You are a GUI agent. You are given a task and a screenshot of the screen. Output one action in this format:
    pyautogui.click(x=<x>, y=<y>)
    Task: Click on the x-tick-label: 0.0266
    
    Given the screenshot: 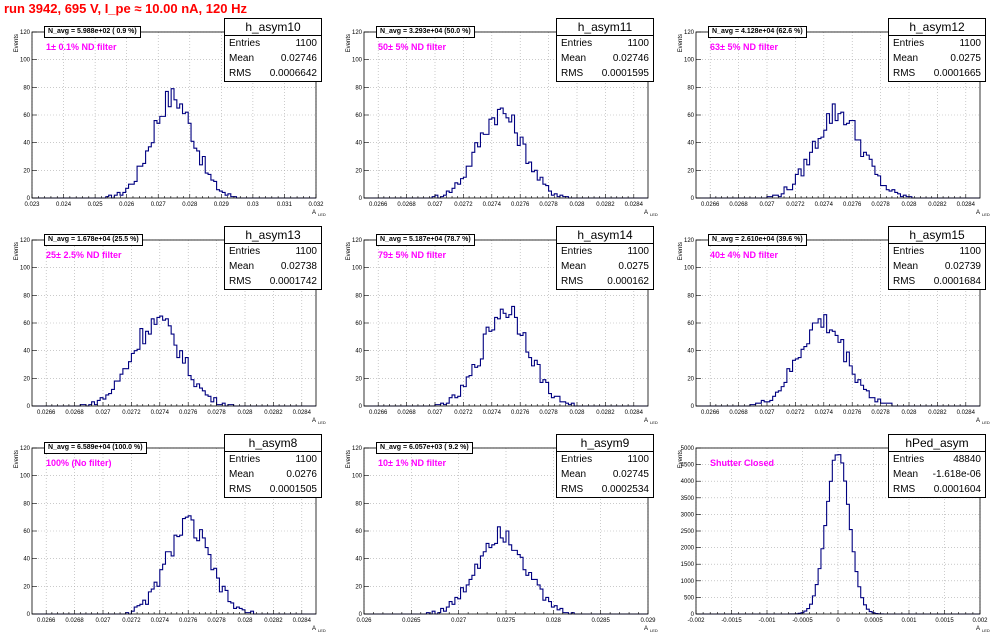 What is the action you would take?
    pyautogui.click(x=710, y=413)
    